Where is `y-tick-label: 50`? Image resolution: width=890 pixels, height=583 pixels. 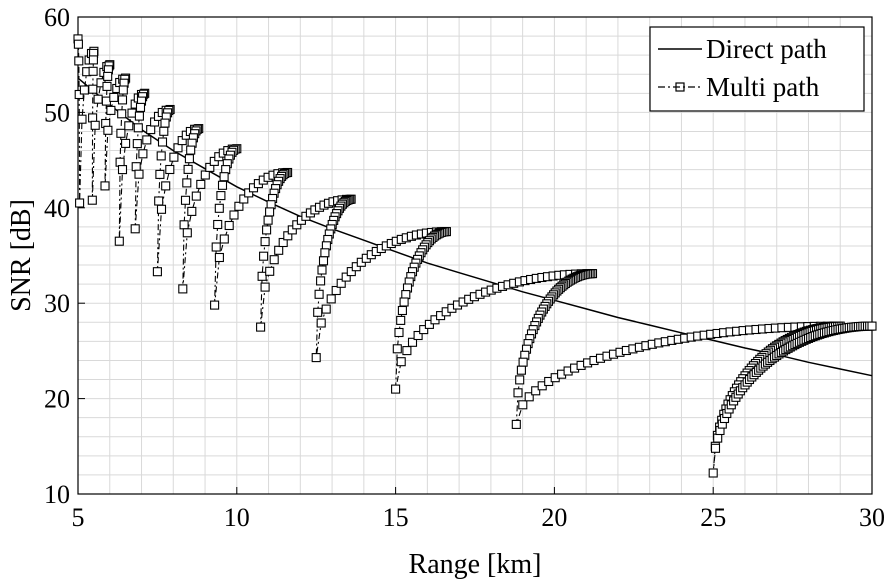
y-tick-label: 50 is located at coordinates (57, 112).